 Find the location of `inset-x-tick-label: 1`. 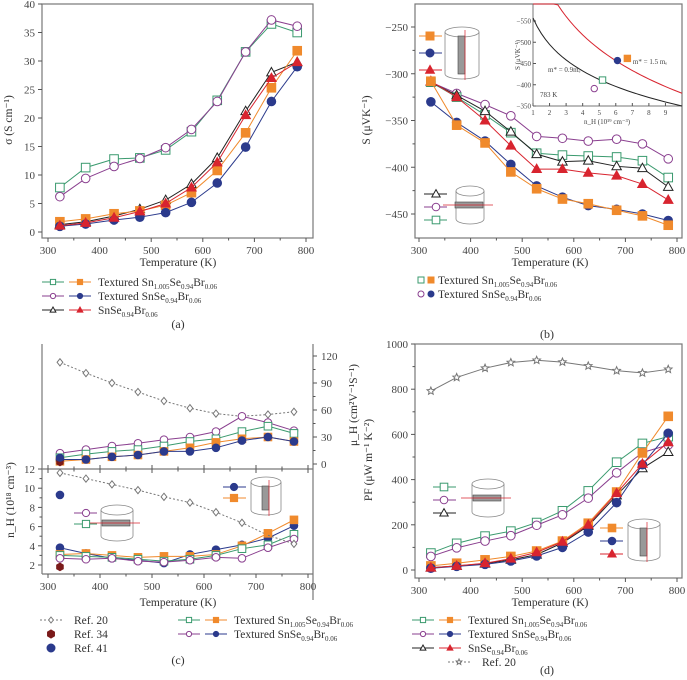

inset-x-tick-label: 1 is located at coordinates (533, 113).